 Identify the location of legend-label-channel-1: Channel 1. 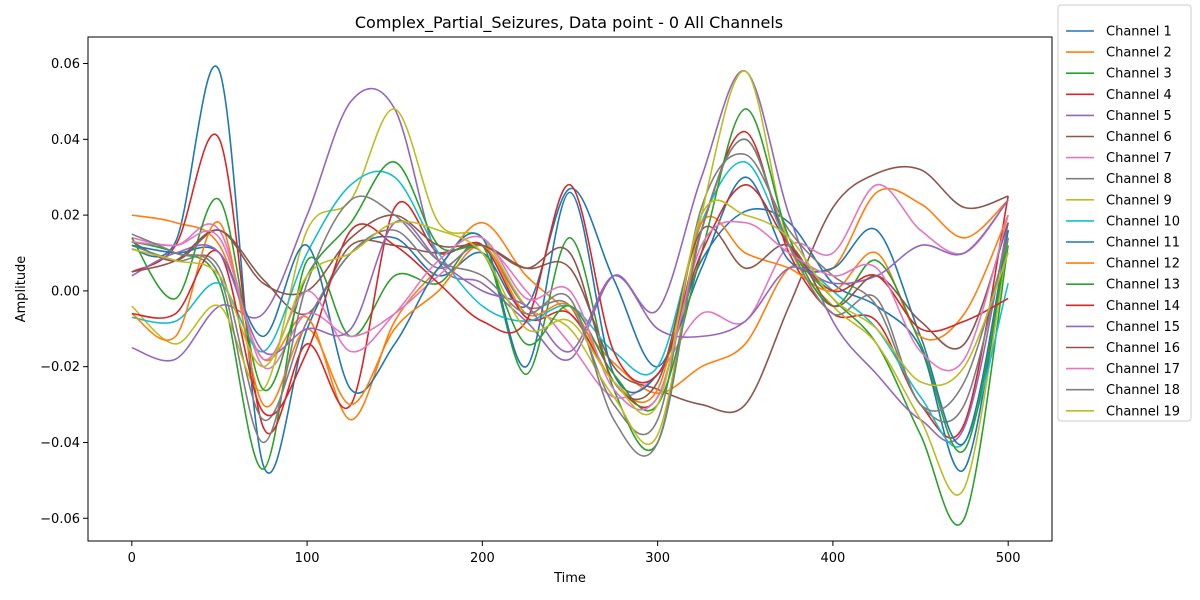
(1139, 32).